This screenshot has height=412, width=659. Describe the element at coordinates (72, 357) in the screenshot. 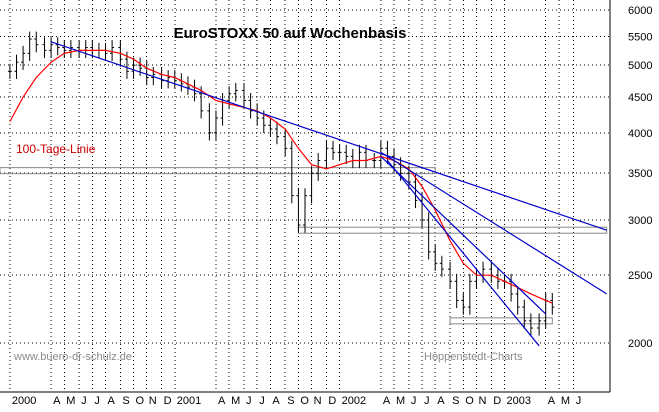

I see `watermark-left: www.buero-dr-schulz.de` at that location.